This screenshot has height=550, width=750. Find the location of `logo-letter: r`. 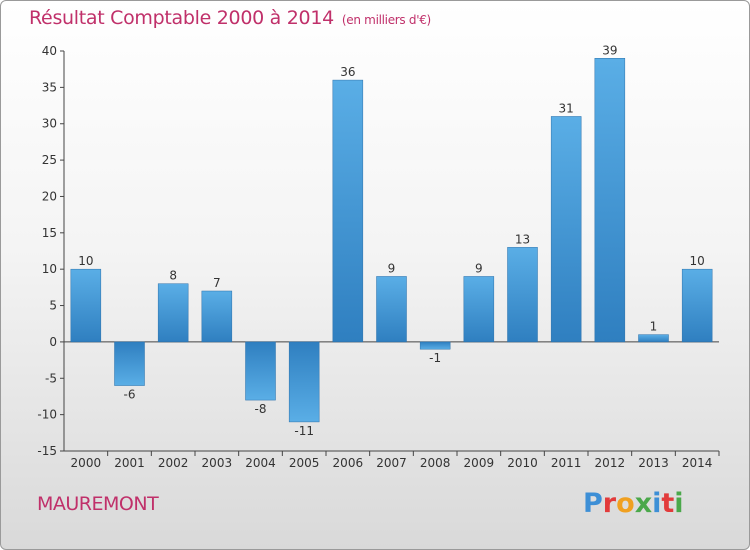

logo-letter: r is located at coordinates (609, 503).